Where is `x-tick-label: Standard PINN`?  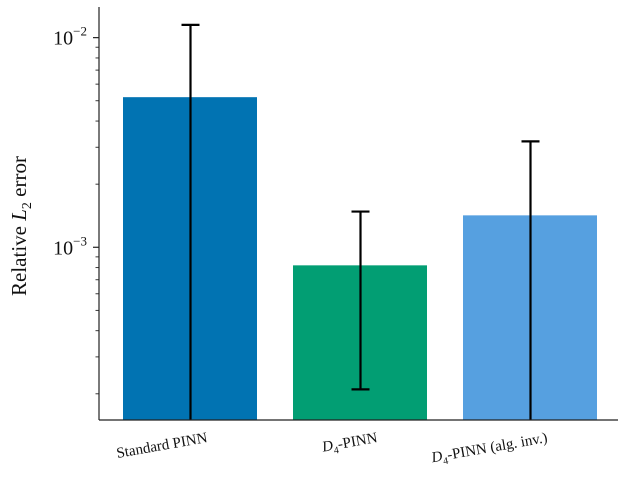
x-tick-label: Standard PINN is located at coordinates (162, 446).